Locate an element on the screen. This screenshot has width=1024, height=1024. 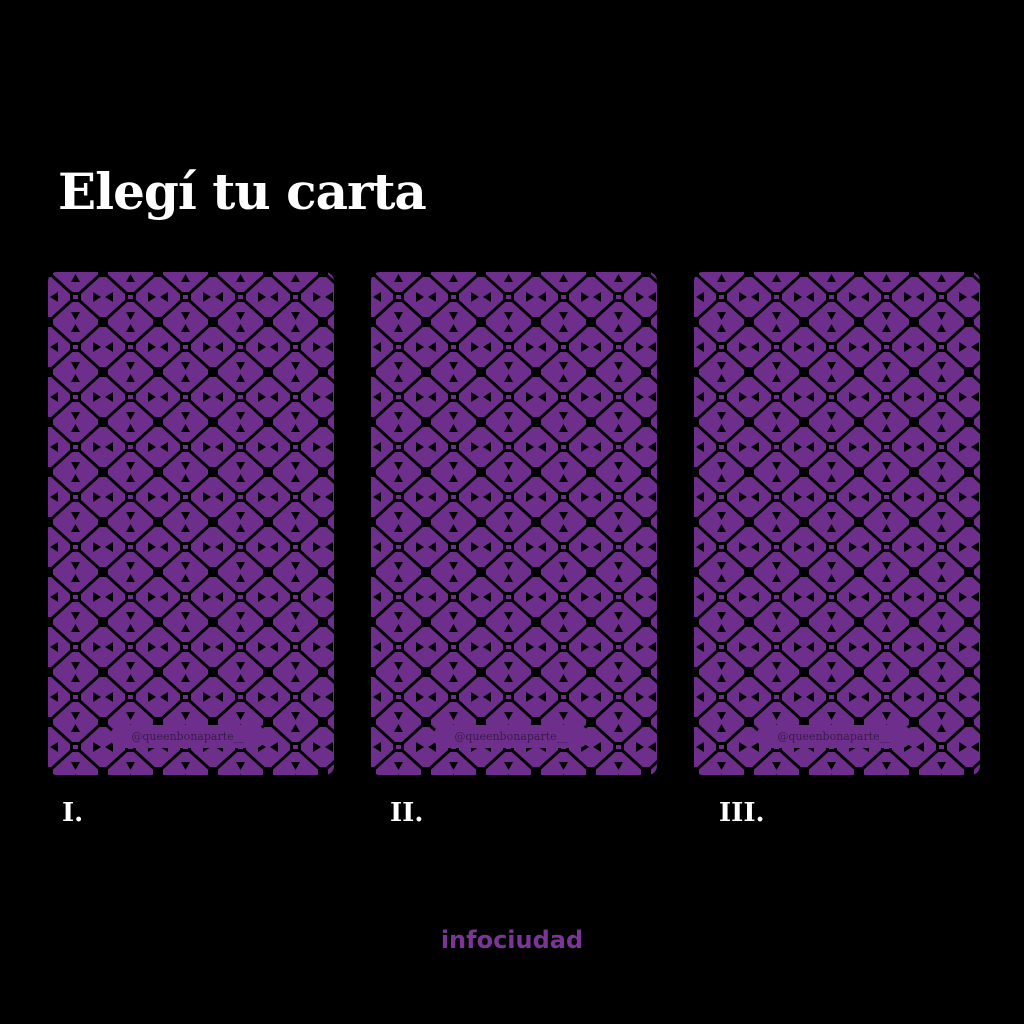
card-3: @queenbonaparte__ is located at coordinates (837, 523).